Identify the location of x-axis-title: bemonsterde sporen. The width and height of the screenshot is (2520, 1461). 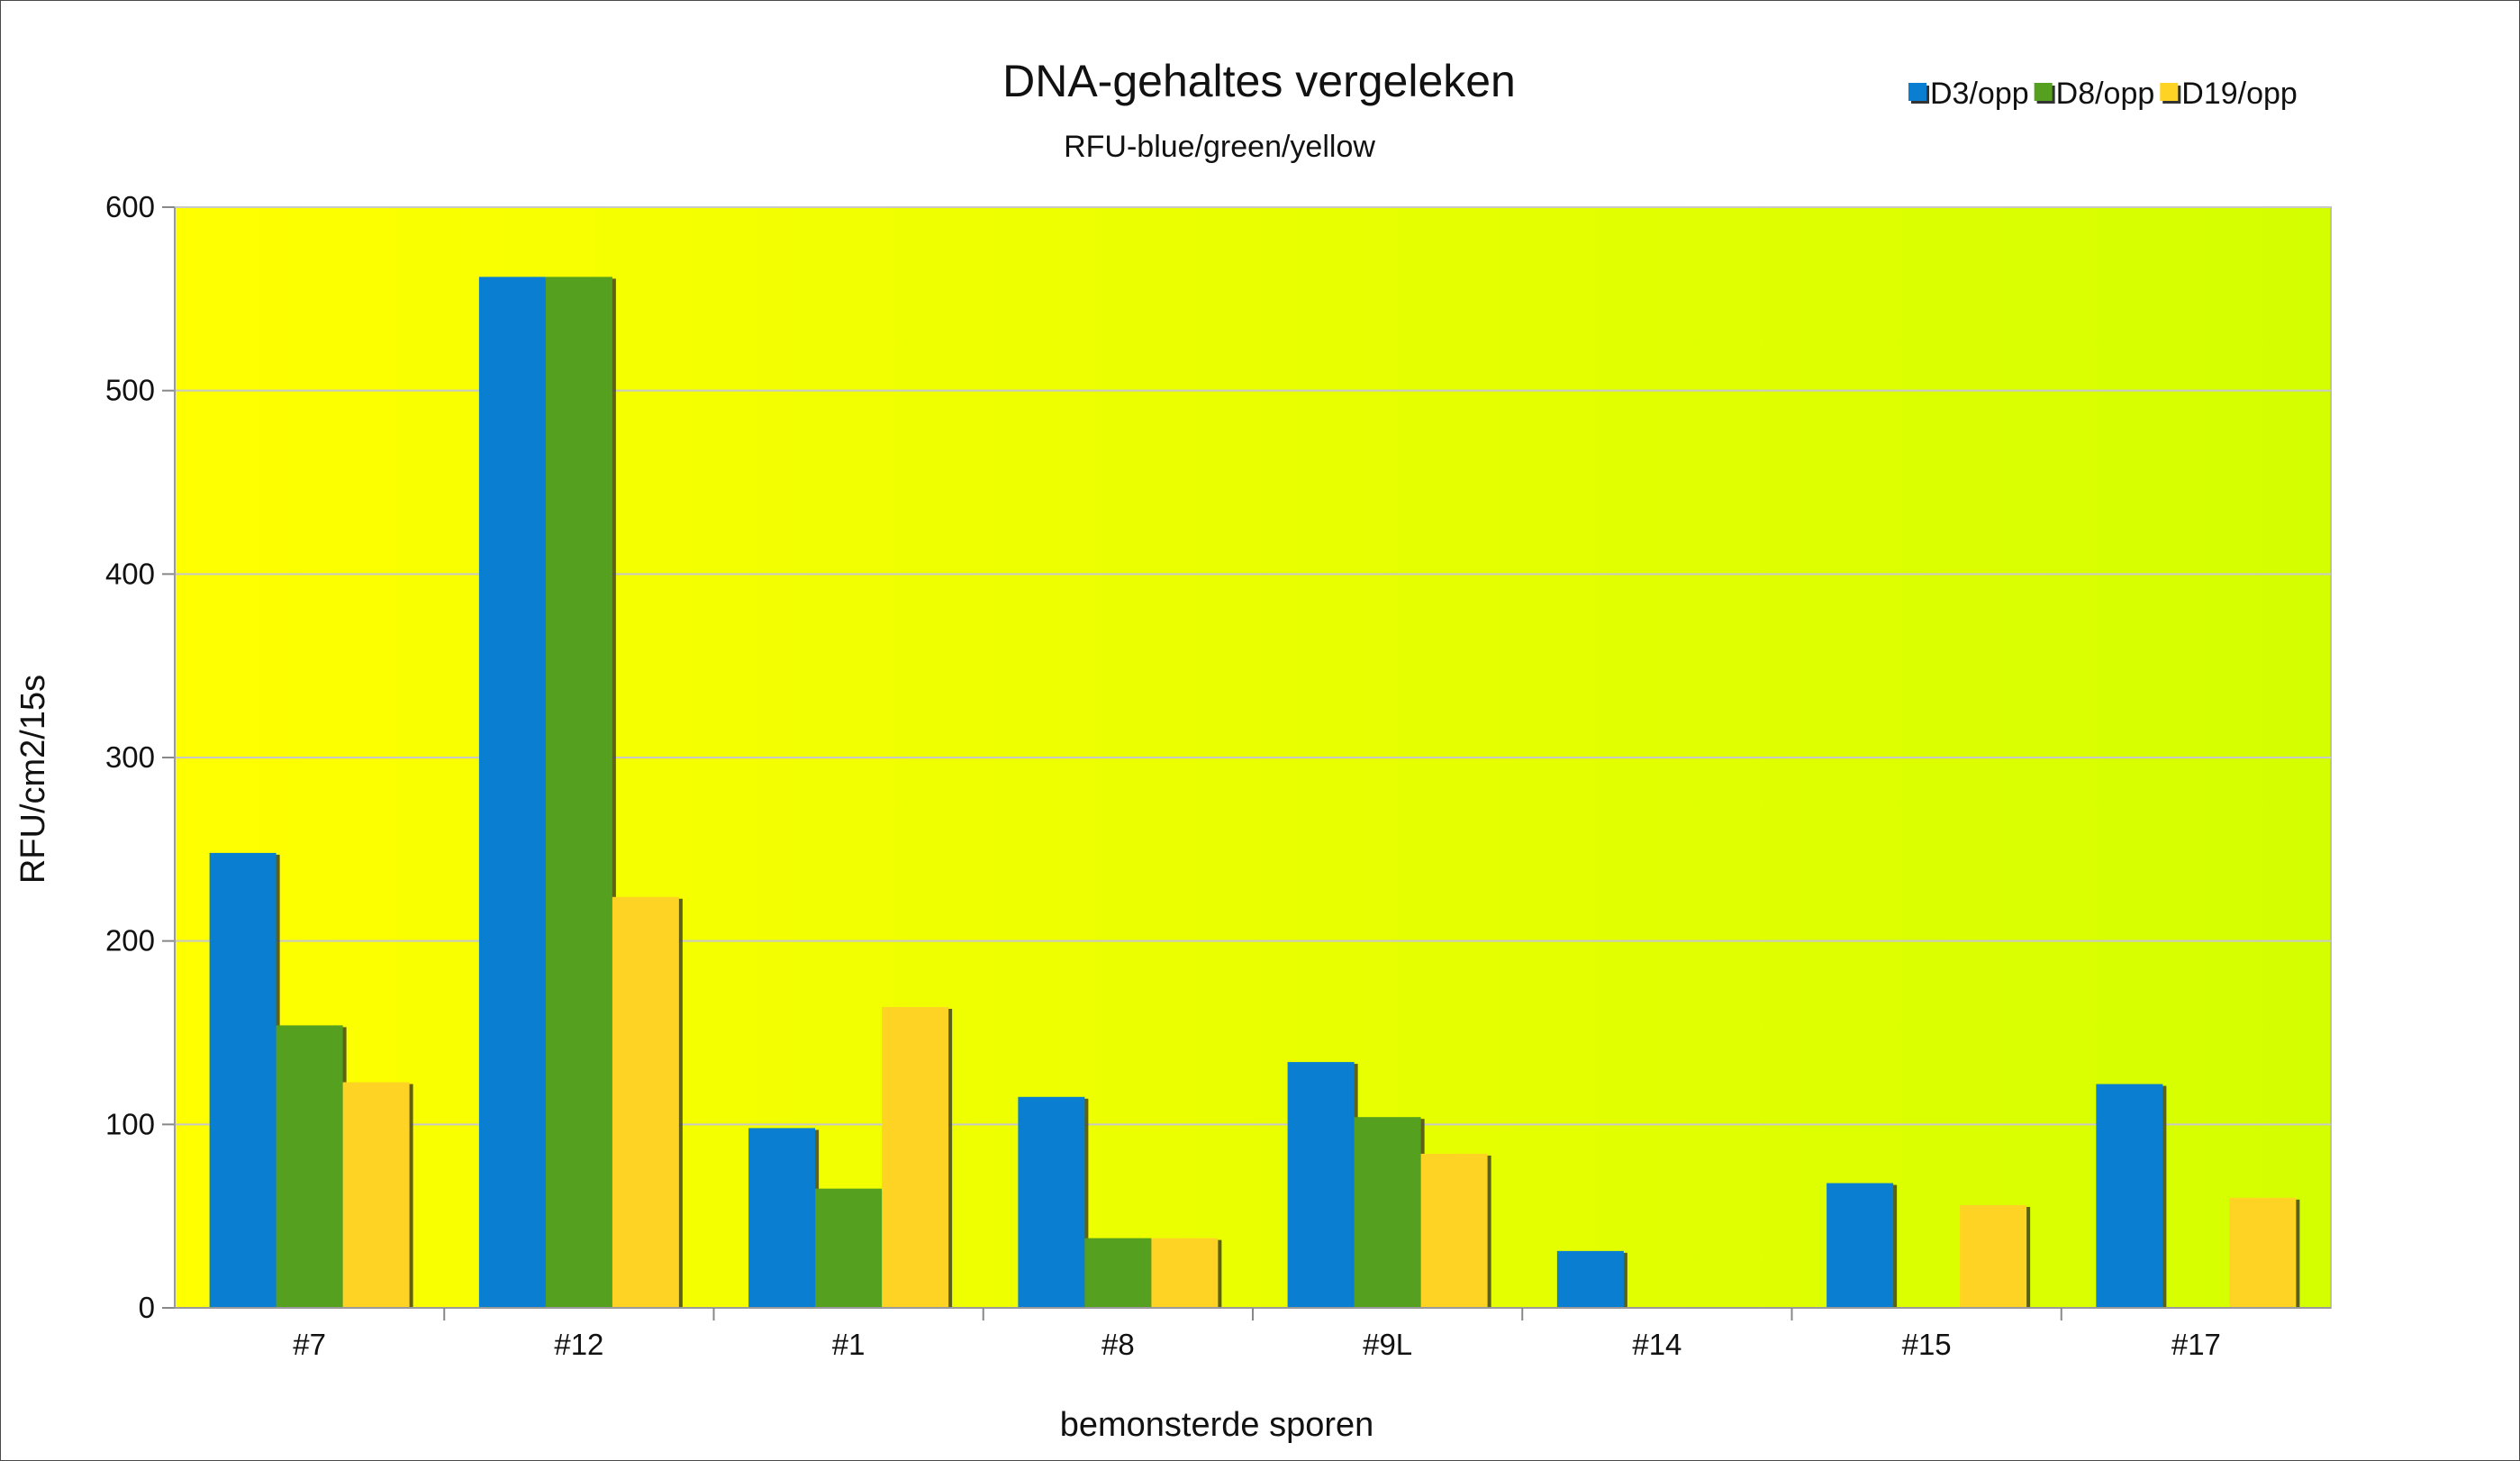
(1217, 1425).